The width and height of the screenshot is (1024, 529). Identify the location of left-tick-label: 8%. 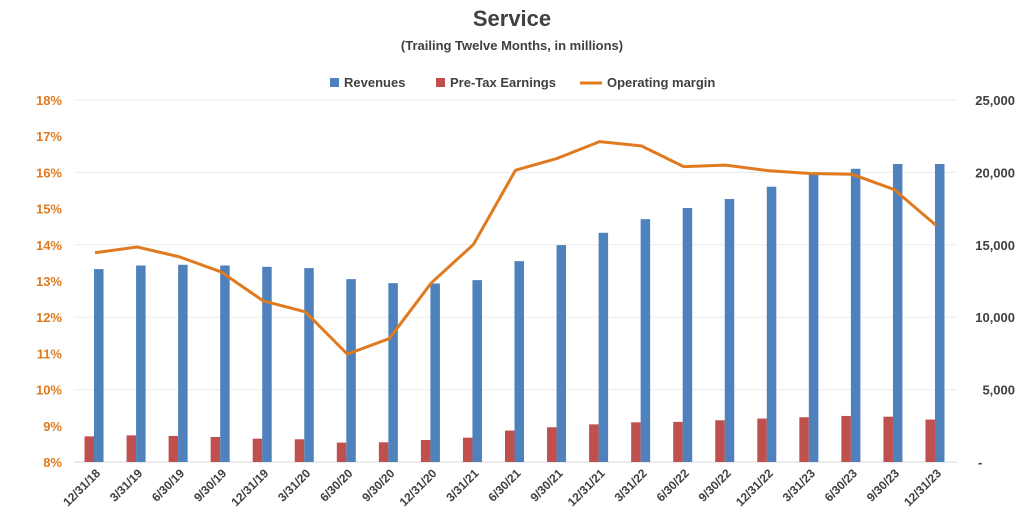
(52, 462).